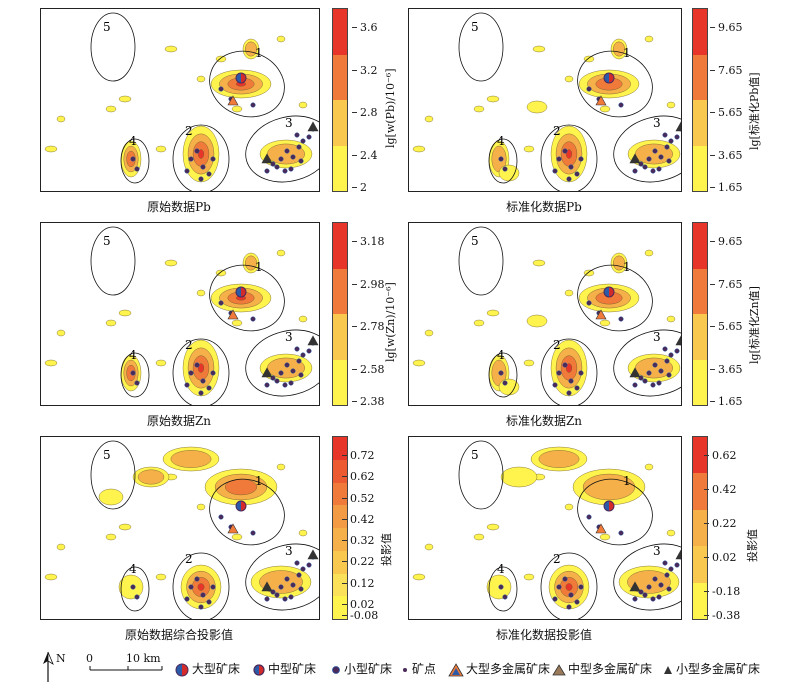 The image size is (800, 690). What do you see at coordinates (368, 284) in the screenshot?
I see `colorbar-tick-label: 2.98` at bounding box center [368, 284].